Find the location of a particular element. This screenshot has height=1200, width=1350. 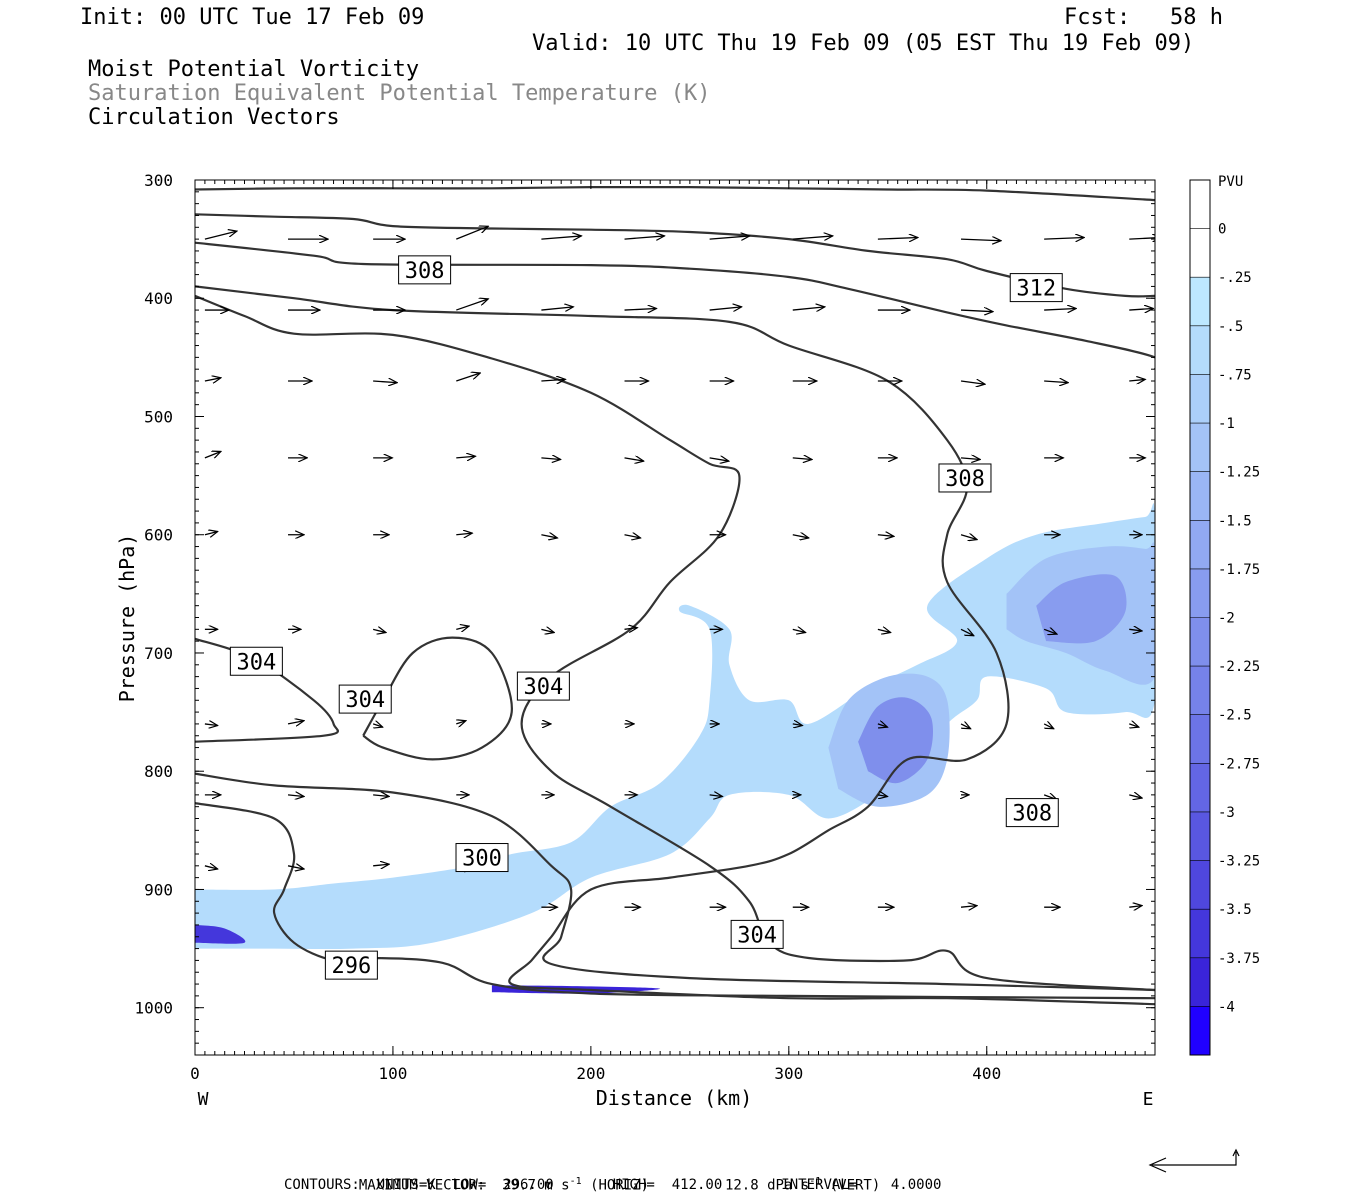

colorbar-label: -2.75 is located at coordinates (1239, 764).